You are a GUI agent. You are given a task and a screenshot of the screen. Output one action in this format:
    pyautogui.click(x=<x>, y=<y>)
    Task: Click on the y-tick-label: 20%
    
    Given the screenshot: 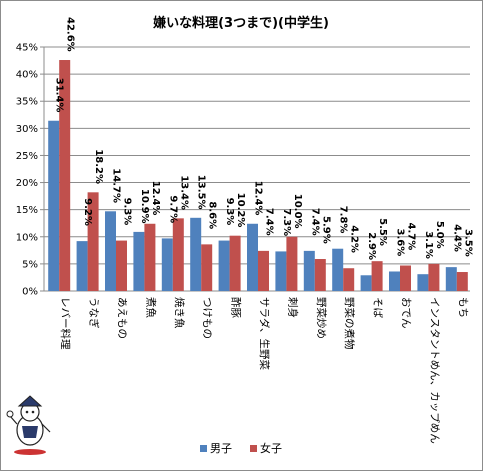 What is the action you would take?
    pyautogui.click(x=27, y=183)
    